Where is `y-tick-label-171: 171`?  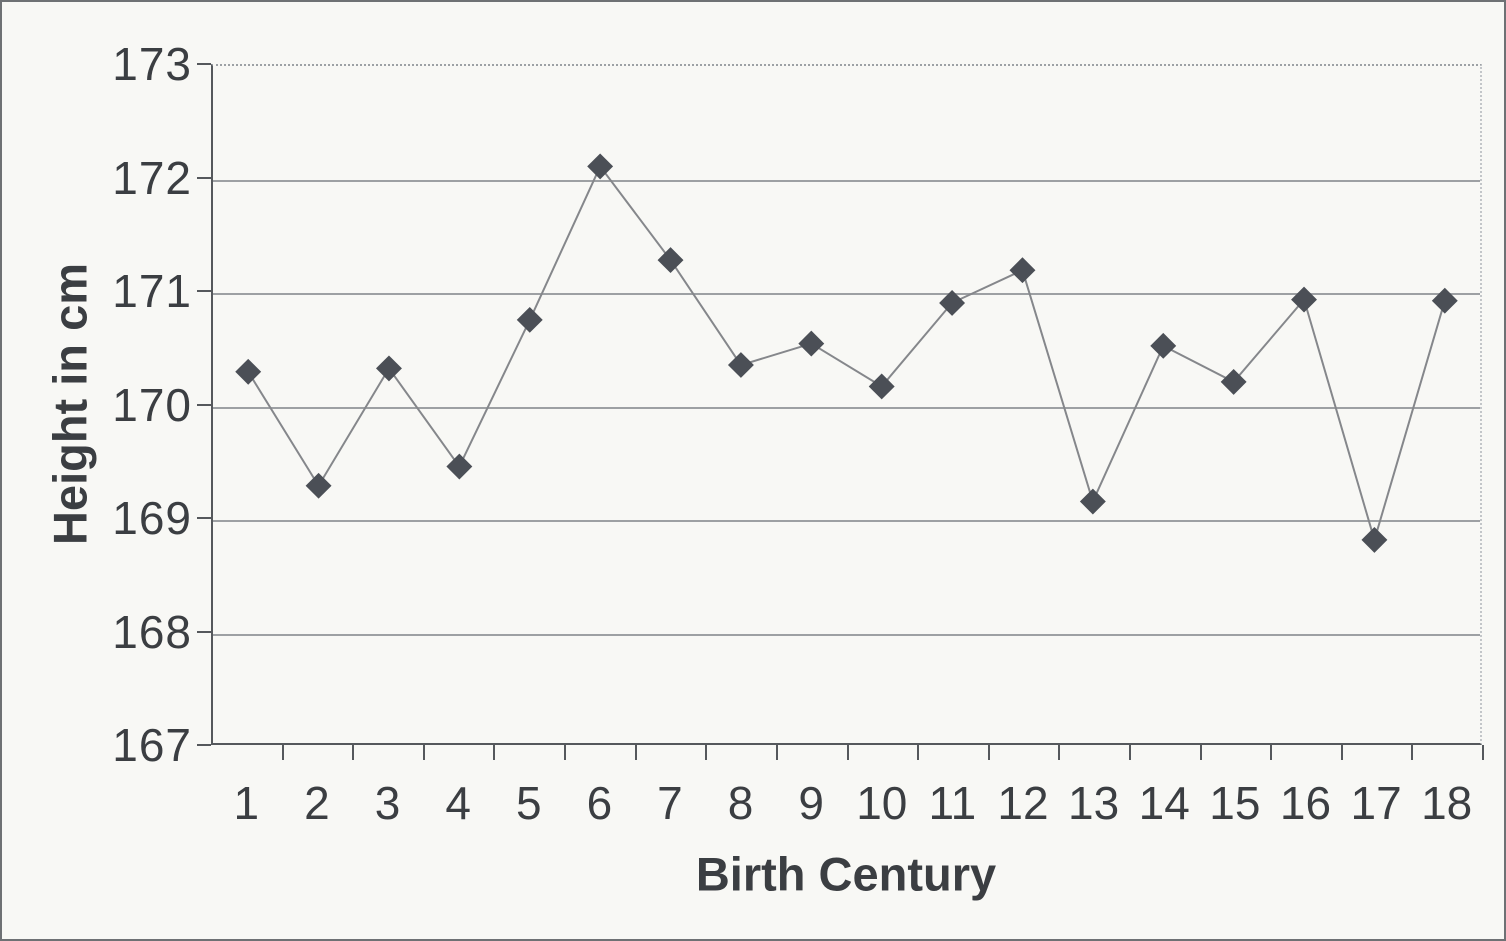 y-tick-label-171: 171 is located at coordinates (152, 291).